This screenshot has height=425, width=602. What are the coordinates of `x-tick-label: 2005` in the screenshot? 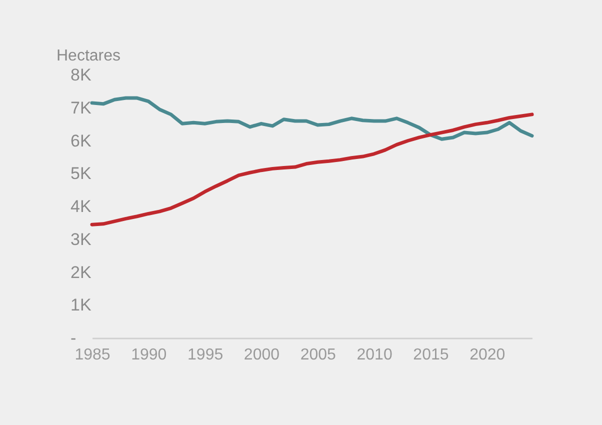 It's located at (318, 355).